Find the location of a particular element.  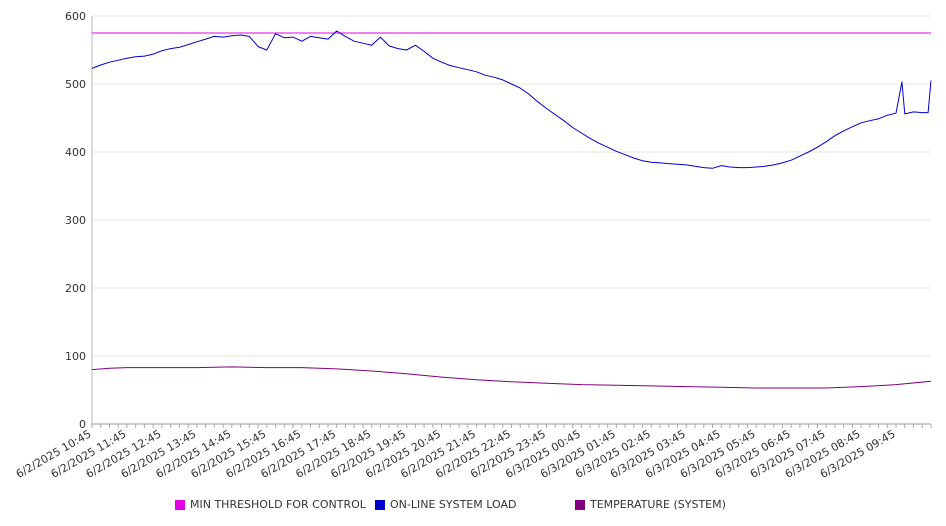

legend-label-temperature: TEMPERATURE (SYSTEM) is located at coordinates (658, 504).